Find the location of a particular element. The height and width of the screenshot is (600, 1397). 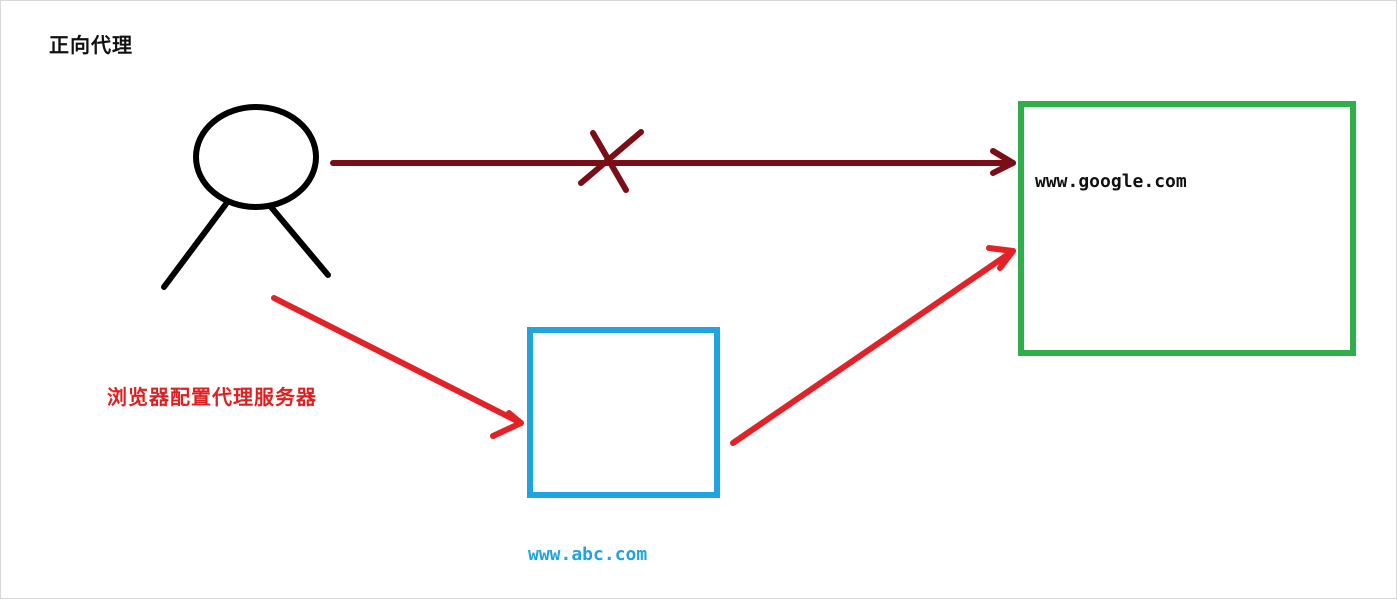

proxy-to-target-path is located at coordinates (873, 345).